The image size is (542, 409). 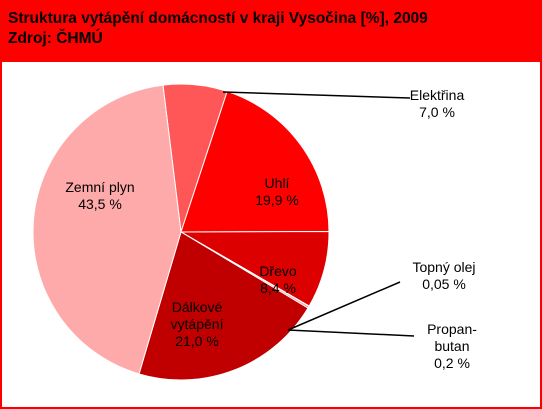 What do you see at coordinates (278, 279) in the screenshot?
I see `data-label-drevo: Dřevo 8,4 %` at bounding box center [278, 279].